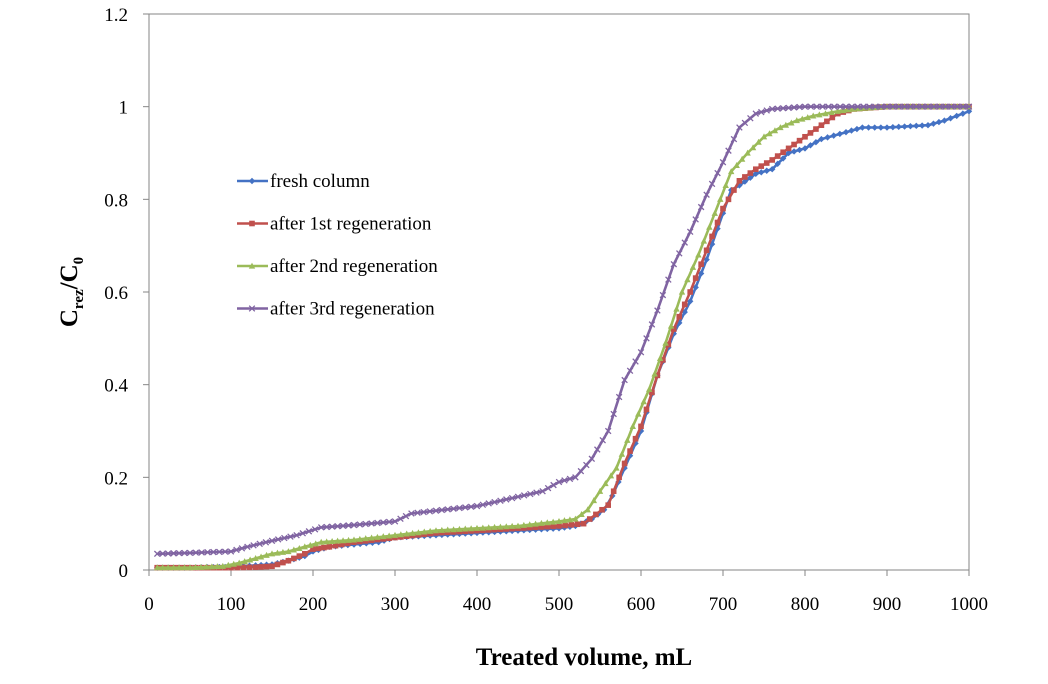 The width and height of the screenshot is (1048, 684). I want to click on y-axis: 0 0.2 0.4 0.6 0.8 1 1.2, so click(126, 293).